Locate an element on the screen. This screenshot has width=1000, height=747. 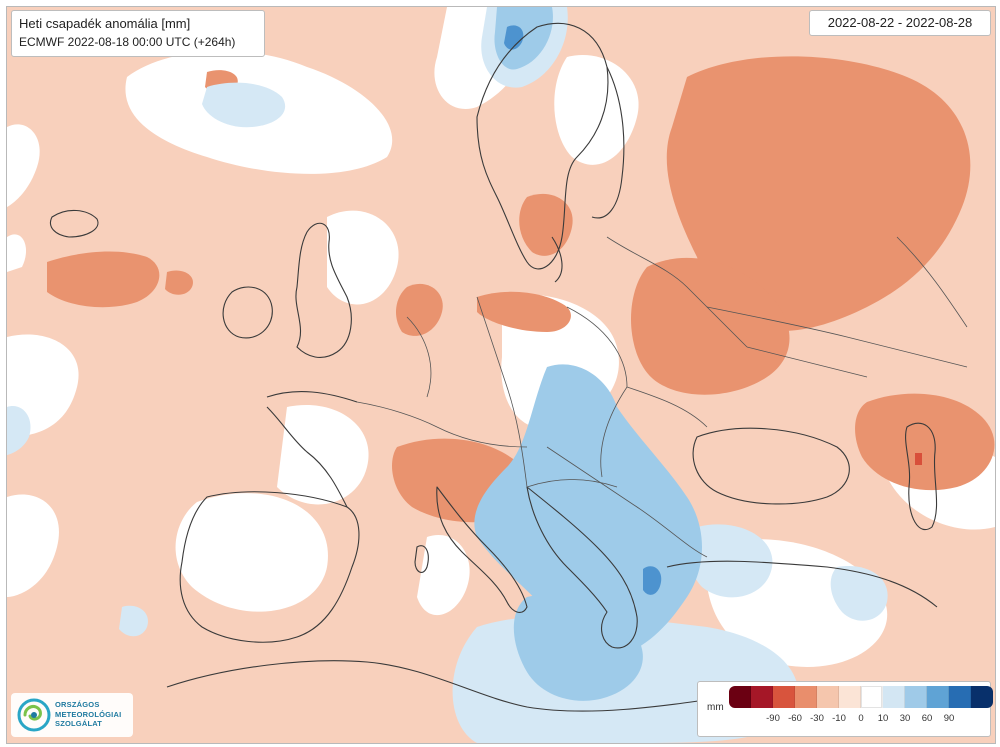
legend-tick-label: 0 is located at coordinates (861, 718).